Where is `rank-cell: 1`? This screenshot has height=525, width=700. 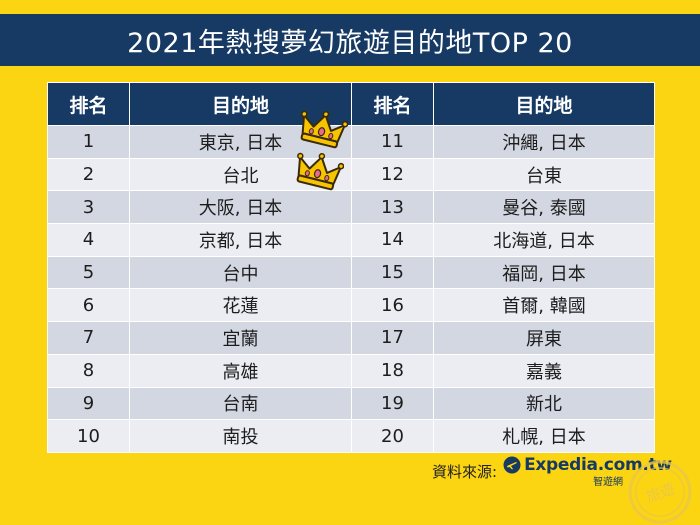
rank-cell: 1 is located at coordinates (88, 142).